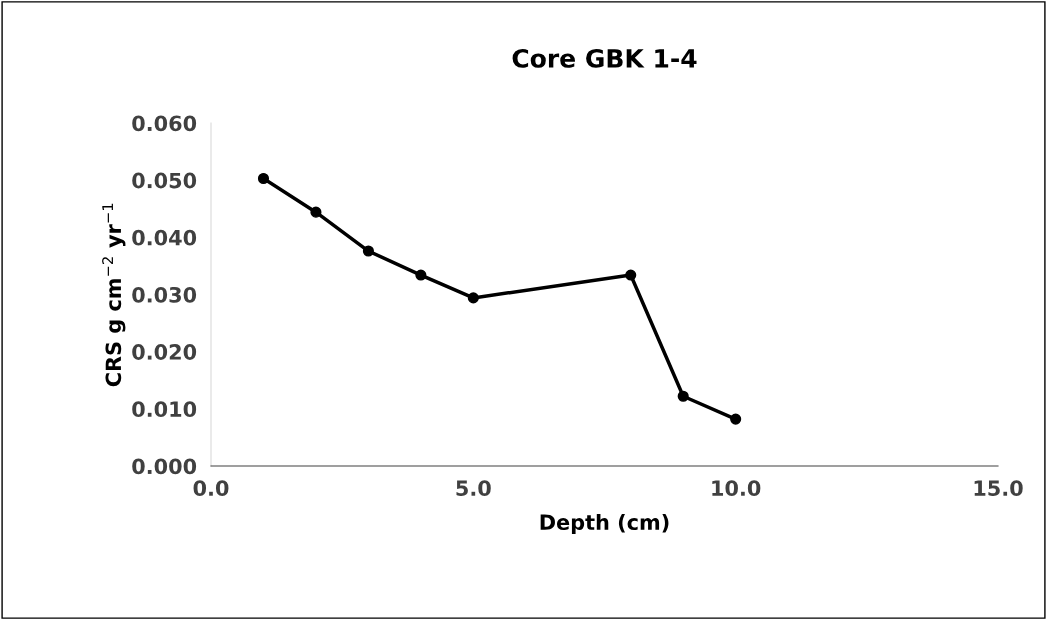  Describe the element at coordinates (473, 488) in the screenshot. I see `x-tick-label: 5.0` at that location.